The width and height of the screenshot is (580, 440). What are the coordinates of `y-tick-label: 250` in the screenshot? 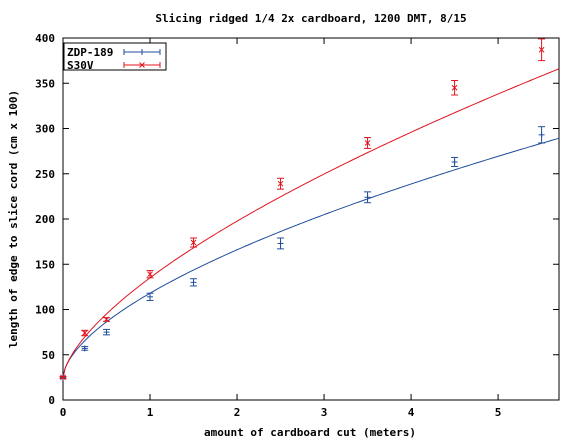 It's located at (45, 174).